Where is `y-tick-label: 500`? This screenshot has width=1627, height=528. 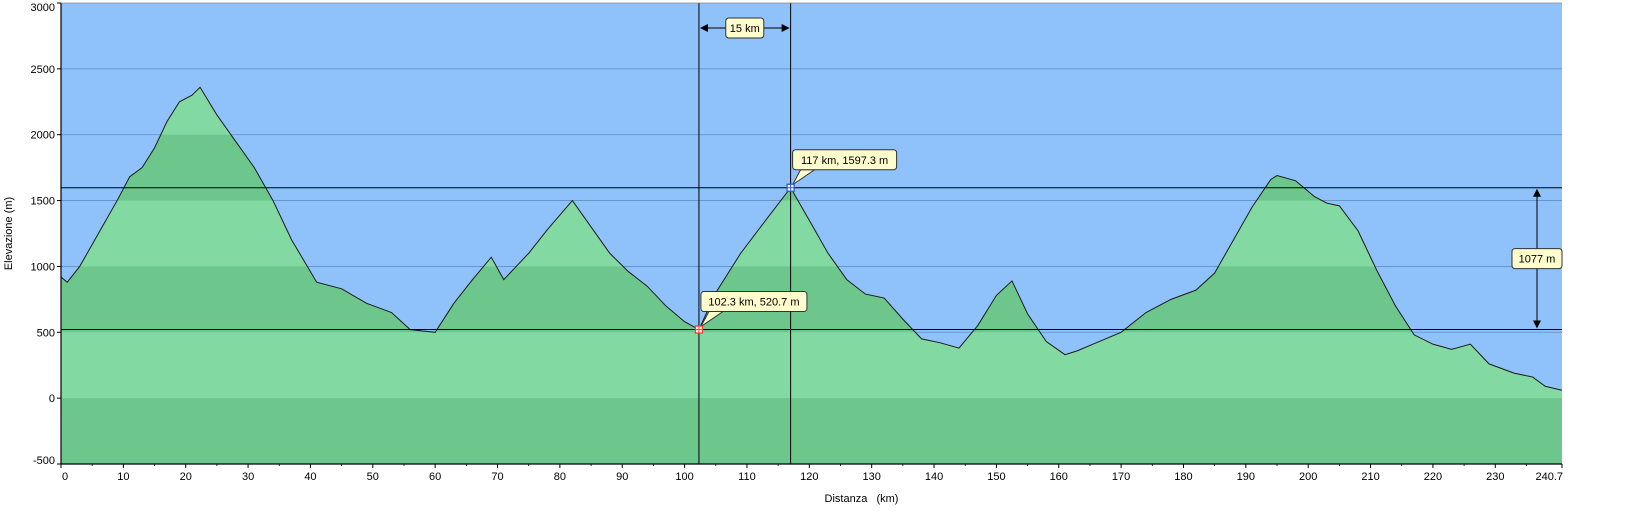
y-tick-label: 500 is located at coordinates (46, 333).